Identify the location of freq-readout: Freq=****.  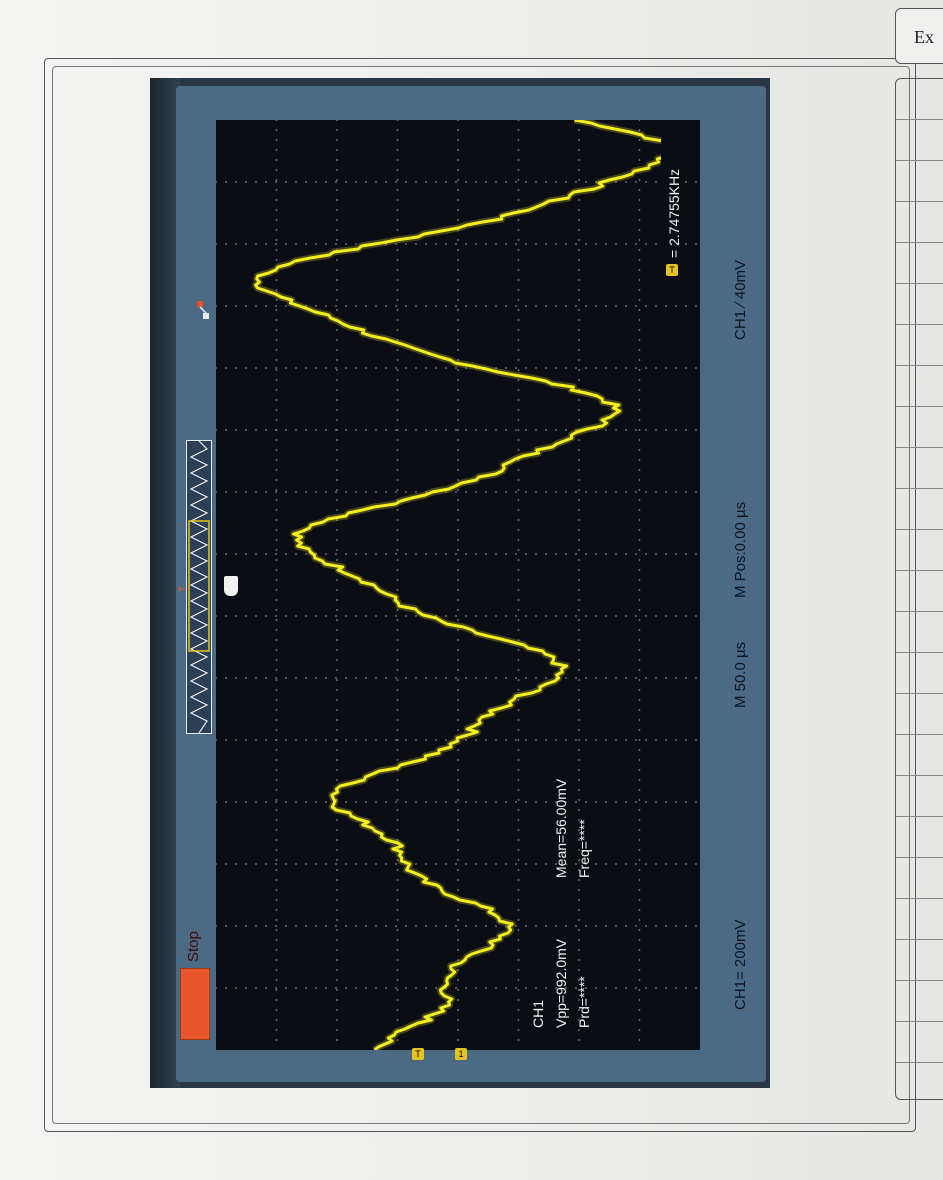
(584, 848).